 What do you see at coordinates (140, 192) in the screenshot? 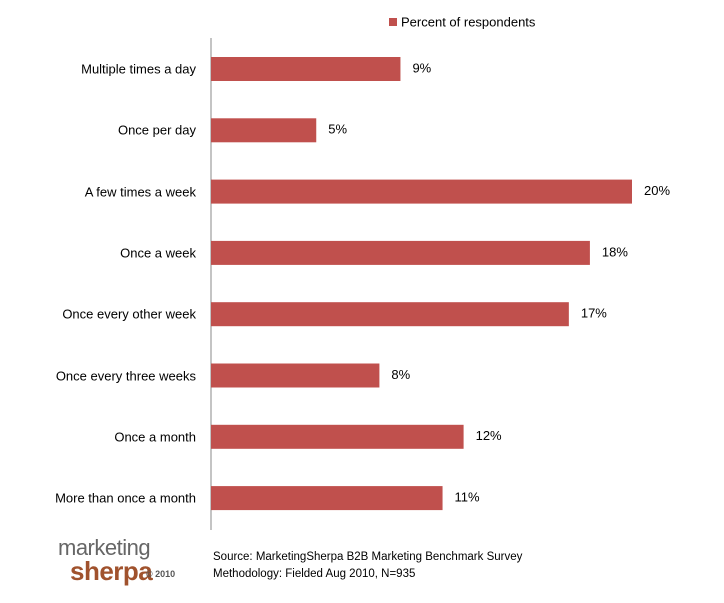
I see `category-label: A few times a week` at bounding box center [140, 192].